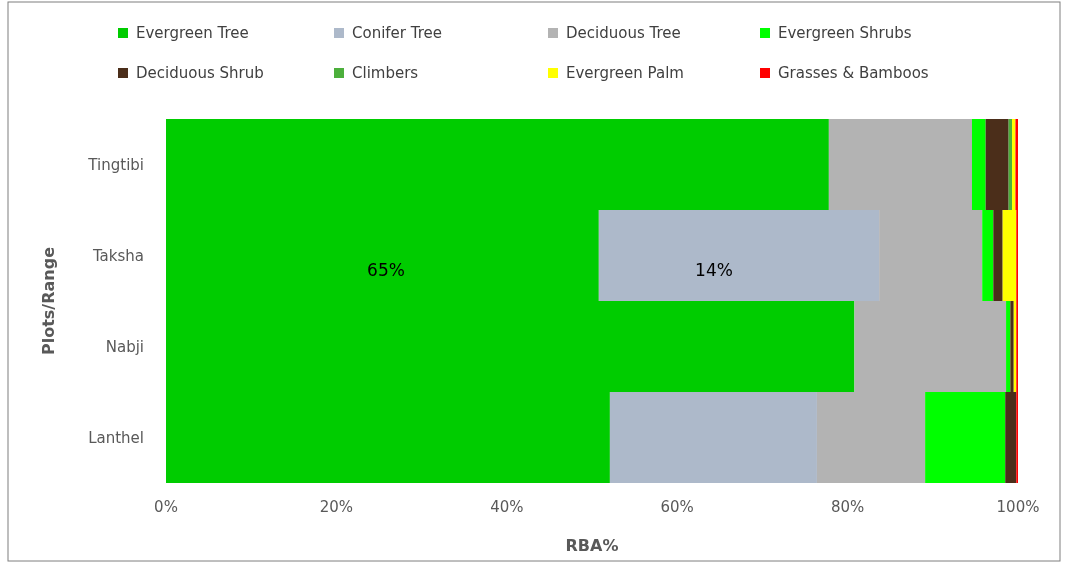  Describe the element at coordinates (386, 269) in the screenshot. I see `annotation: 65%` at that location.